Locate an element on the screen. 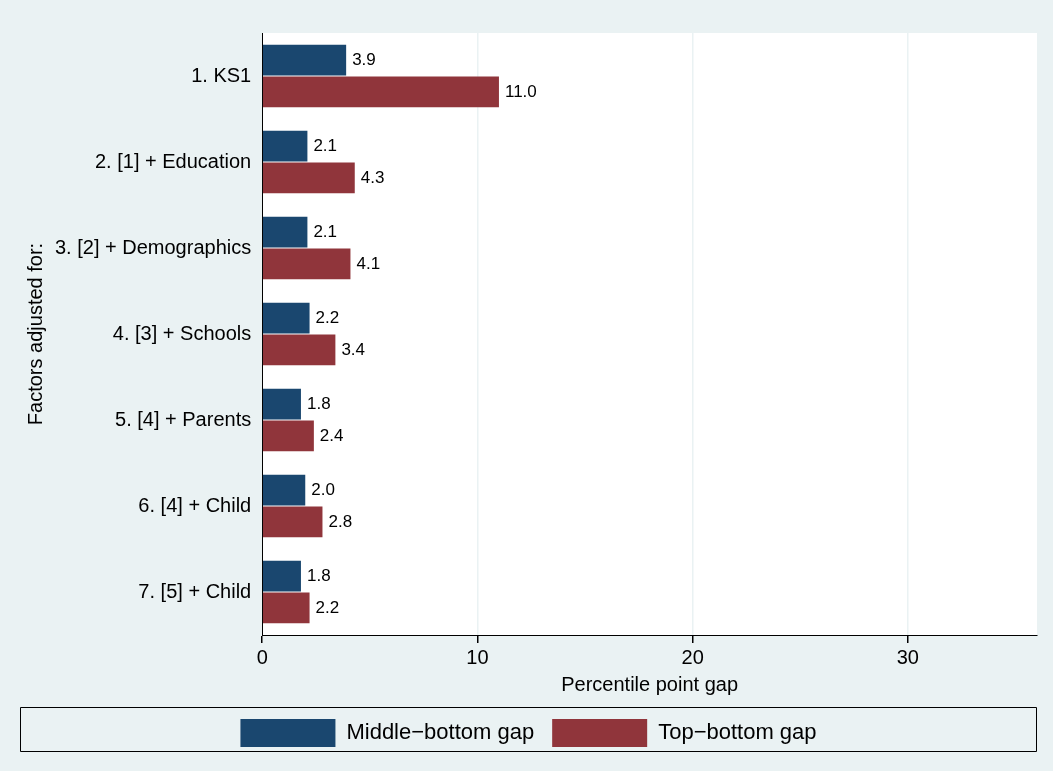  data-label: 2.0 is located at coordinates (323, 489).